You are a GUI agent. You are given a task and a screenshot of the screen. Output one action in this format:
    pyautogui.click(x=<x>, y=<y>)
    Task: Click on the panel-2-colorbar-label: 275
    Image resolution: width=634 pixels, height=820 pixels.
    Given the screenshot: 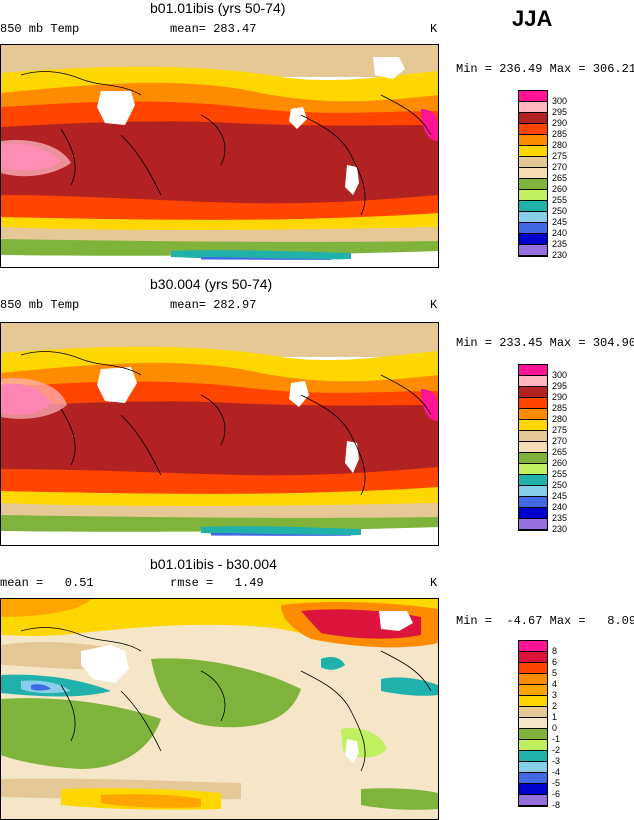 What is the action you would take?
    pyautogui.click(x=560, y=430)
    